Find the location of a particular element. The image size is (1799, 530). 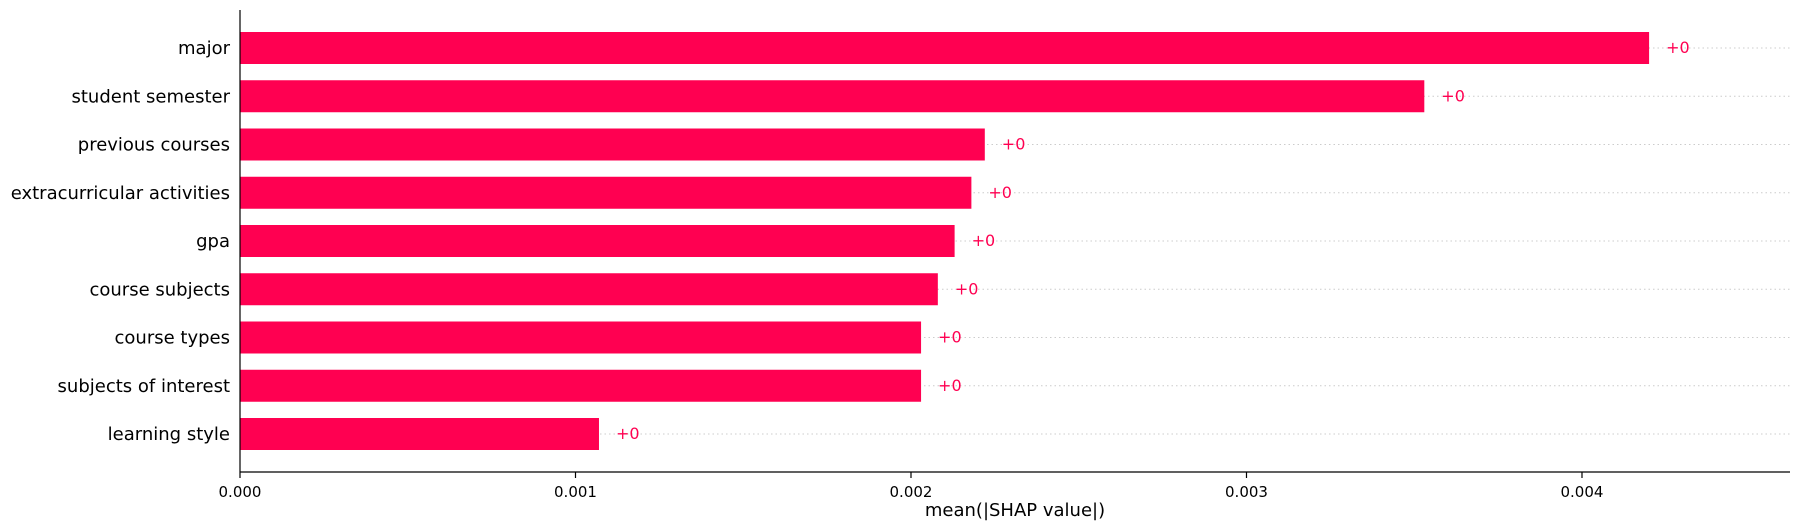

x-tick-label: 0.000 is located at coordinates (240, 492).